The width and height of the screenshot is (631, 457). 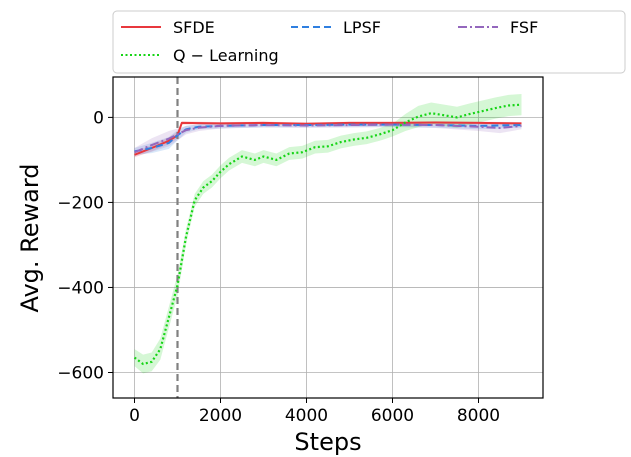 What do you see at coordinates (369, 42) in the screenshot?
I see `legend: SFDE LPSF FSF Q − Learning` at bounding box center [369, 42].